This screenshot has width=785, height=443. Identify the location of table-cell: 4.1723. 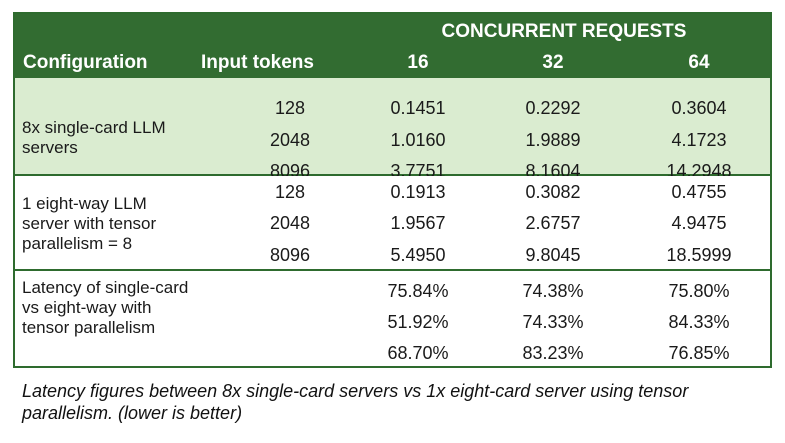
(699, 140).